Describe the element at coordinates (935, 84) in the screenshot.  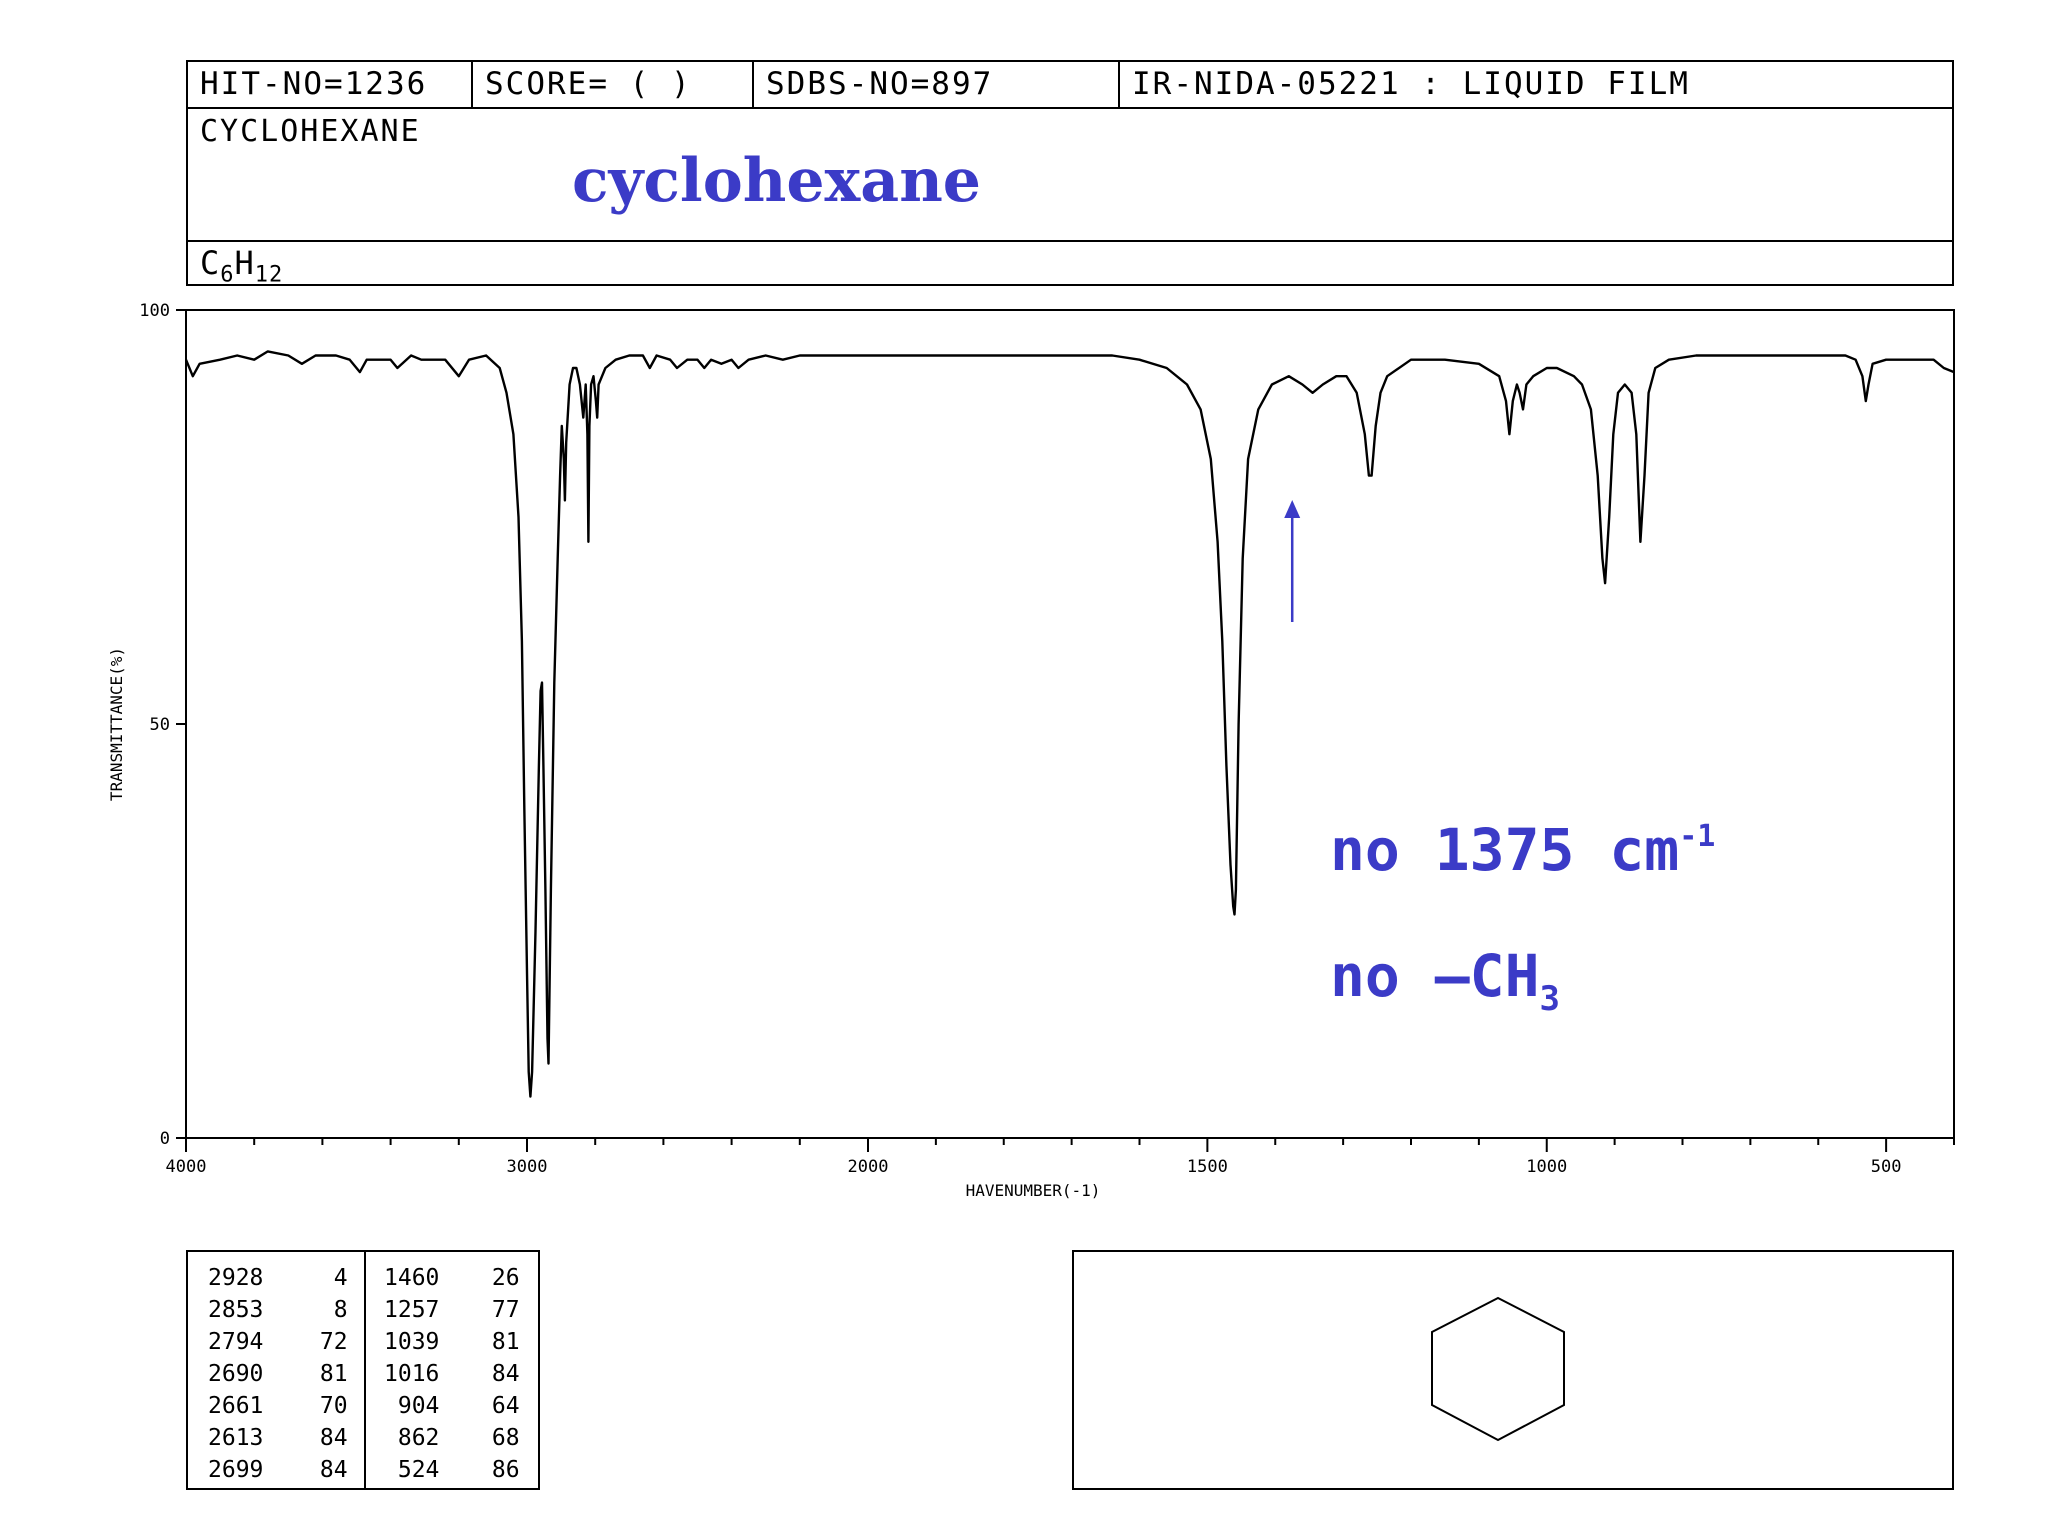
I see `sdbs-number: SDBS-NO=897` at that location.